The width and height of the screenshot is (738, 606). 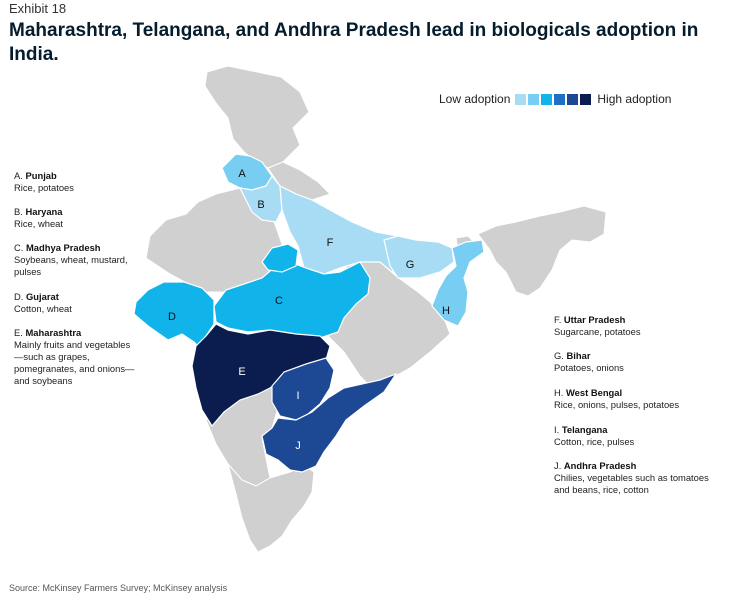 I want to click on legend-high-label: High adoption, so click(x=634, y=99).